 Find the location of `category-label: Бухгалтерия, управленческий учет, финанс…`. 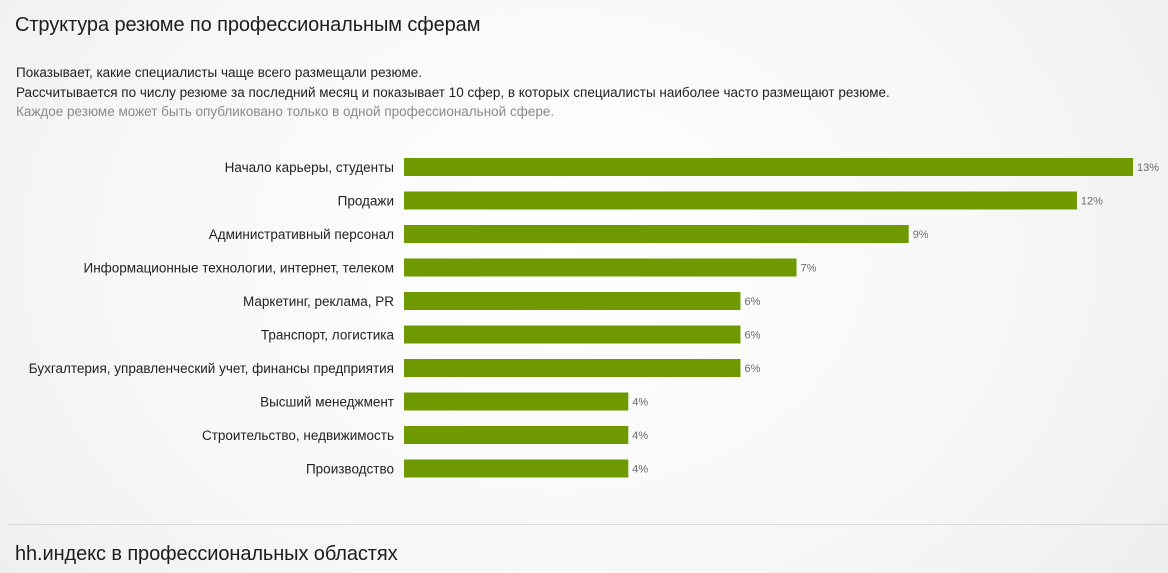

category-label: Бухгалтерия, управленческий учет, финанс… is located at coordinates (211, 368).